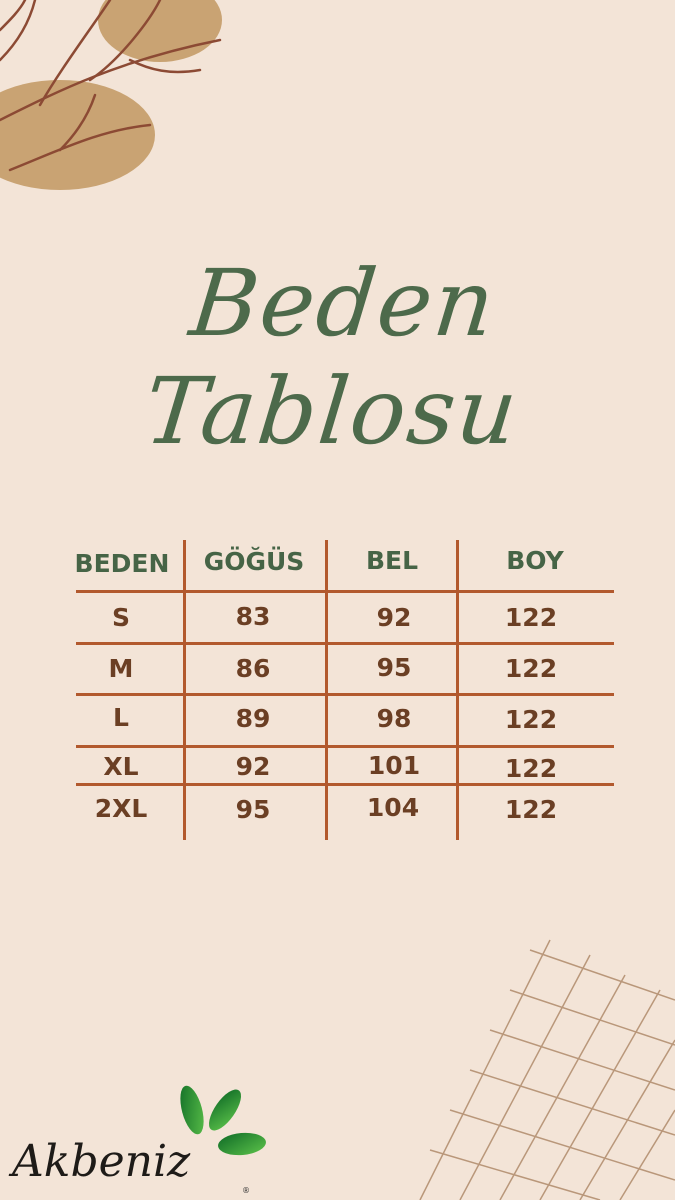 Image resolution: width=675 pixels, height=1200 pixels. I want to click on branch-decoration, so click(111, 95).